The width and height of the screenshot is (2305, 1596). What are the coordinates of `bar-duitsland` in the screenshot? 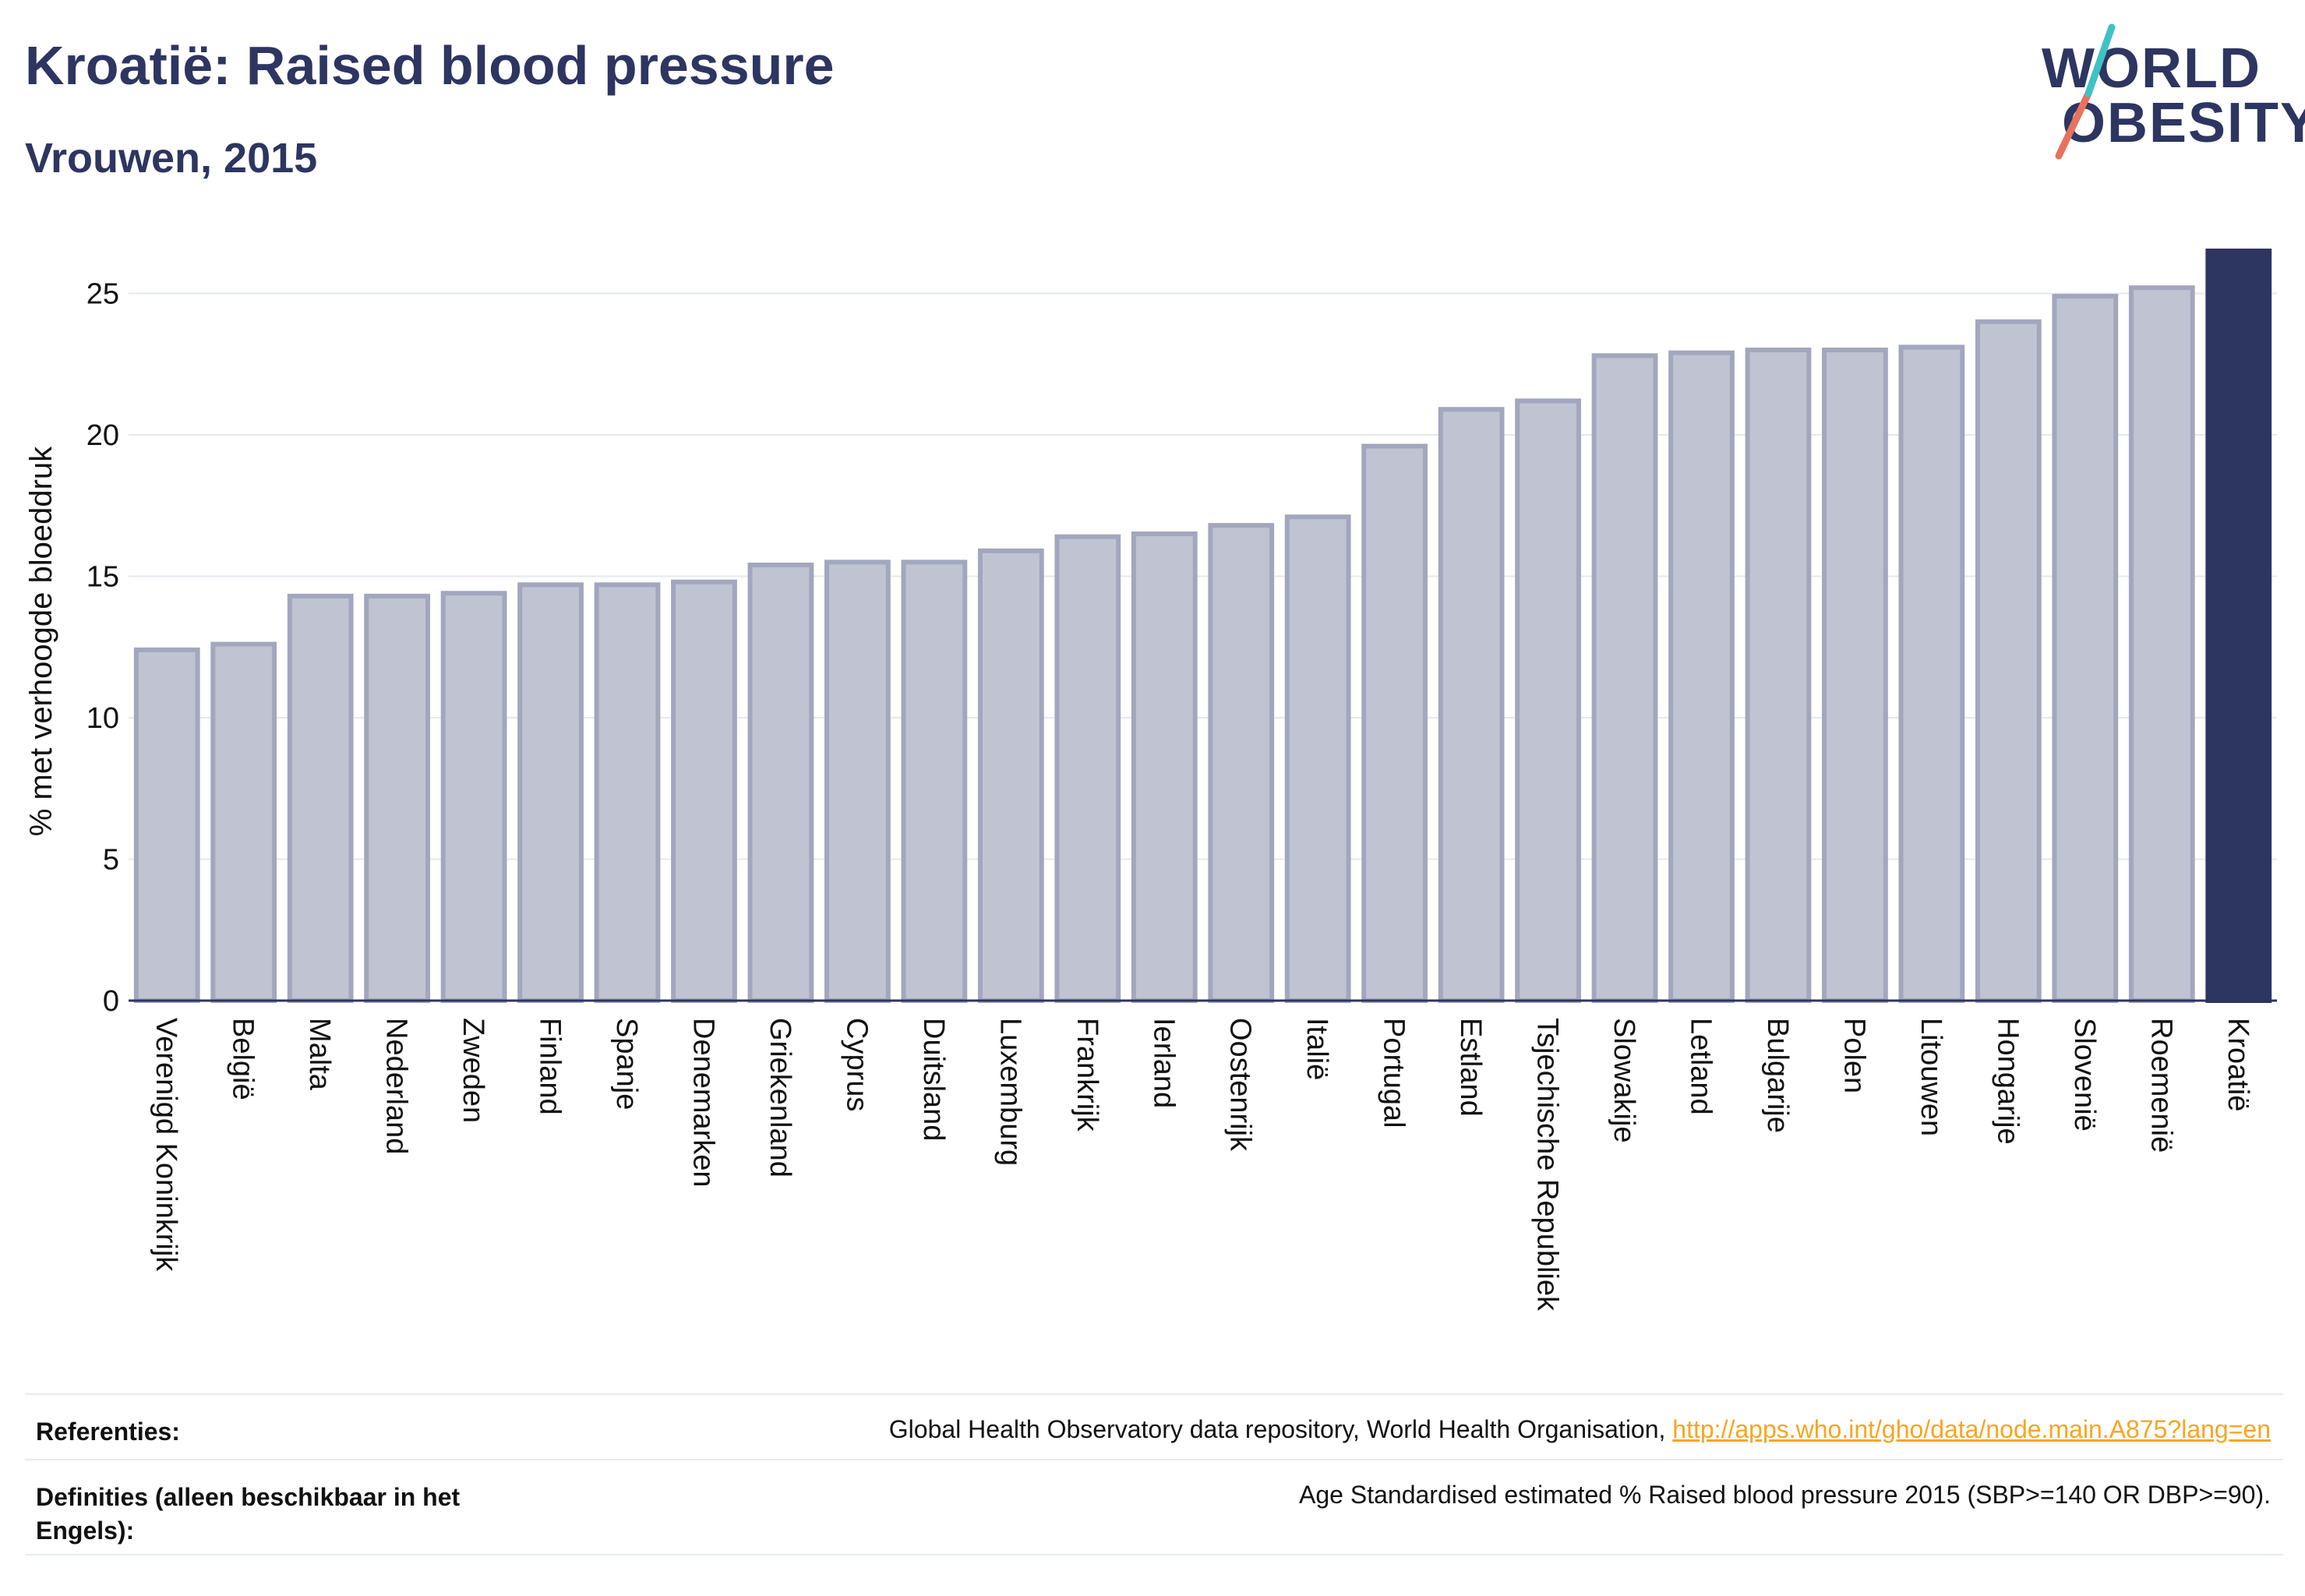 It's located at (934, 781).